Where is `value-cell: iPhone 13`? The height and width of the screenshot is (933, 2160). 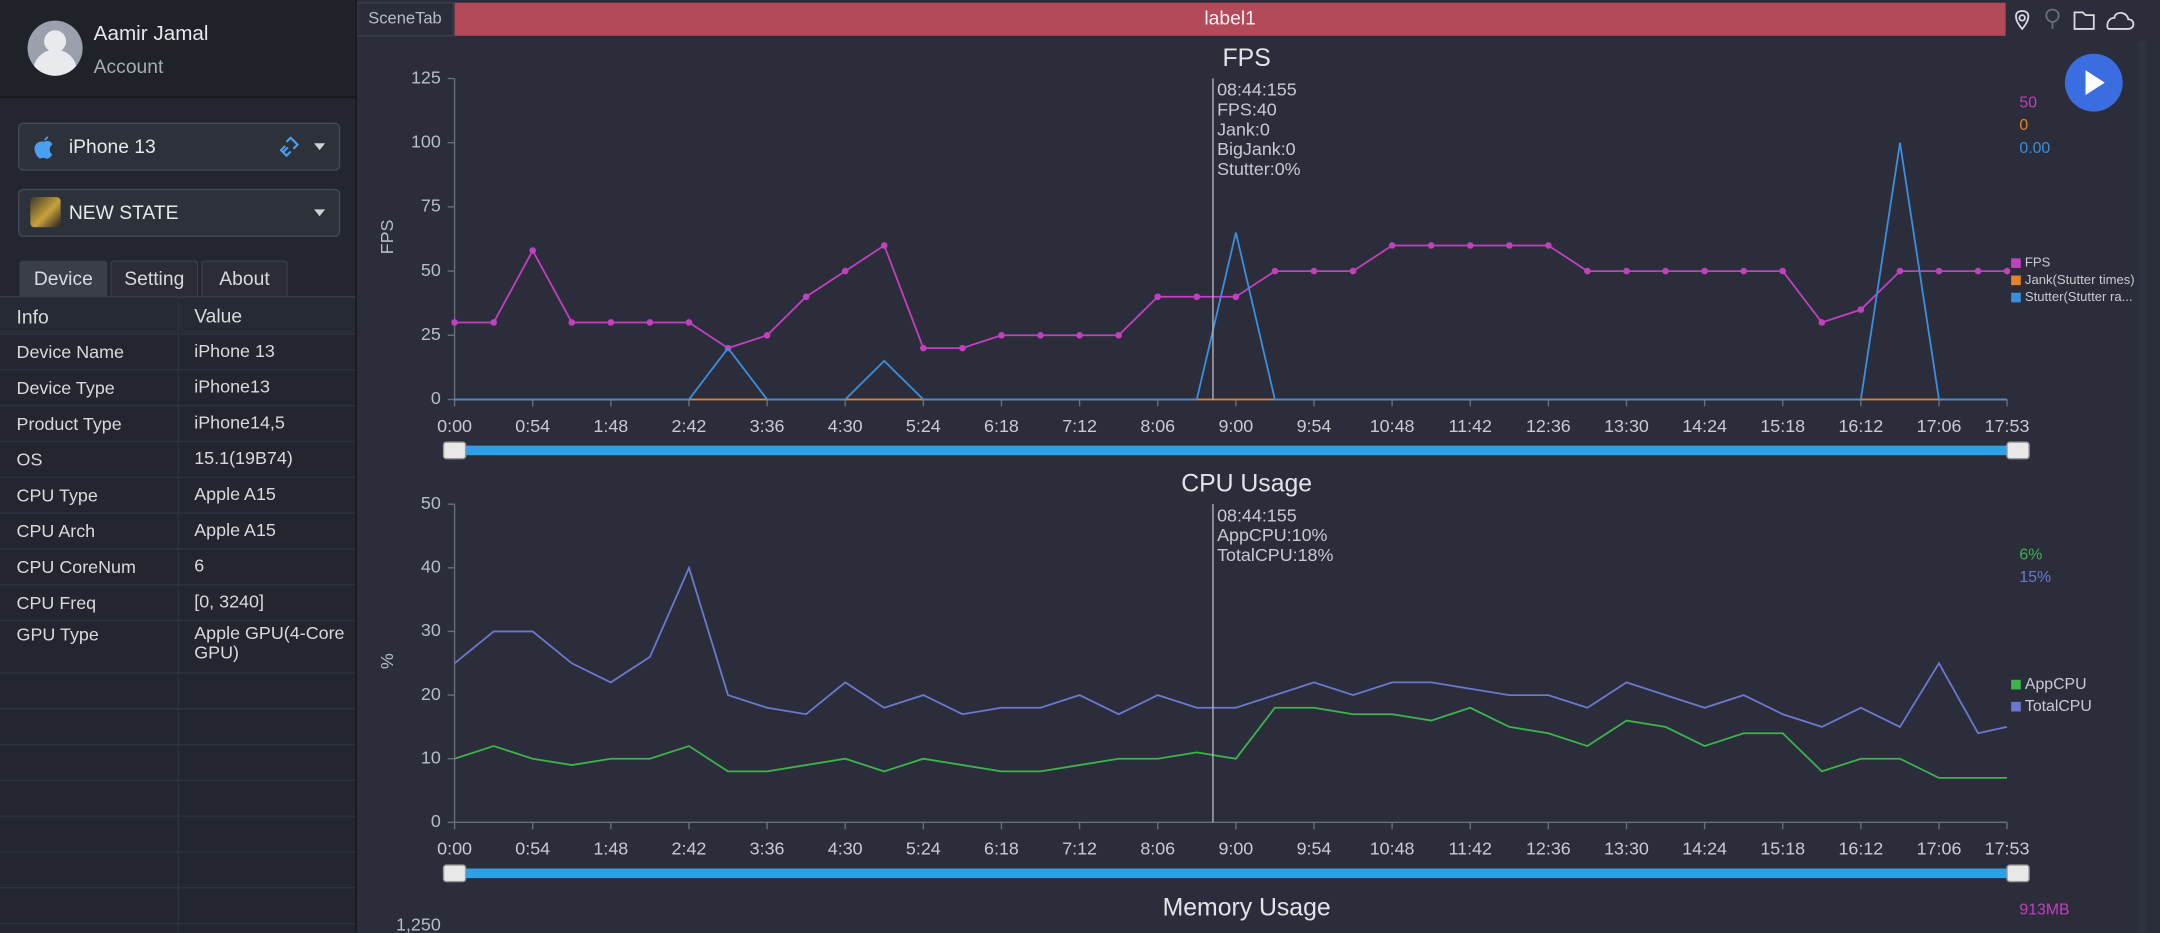
value-cell: iPhone 13 is located at coordinates (234, 350).